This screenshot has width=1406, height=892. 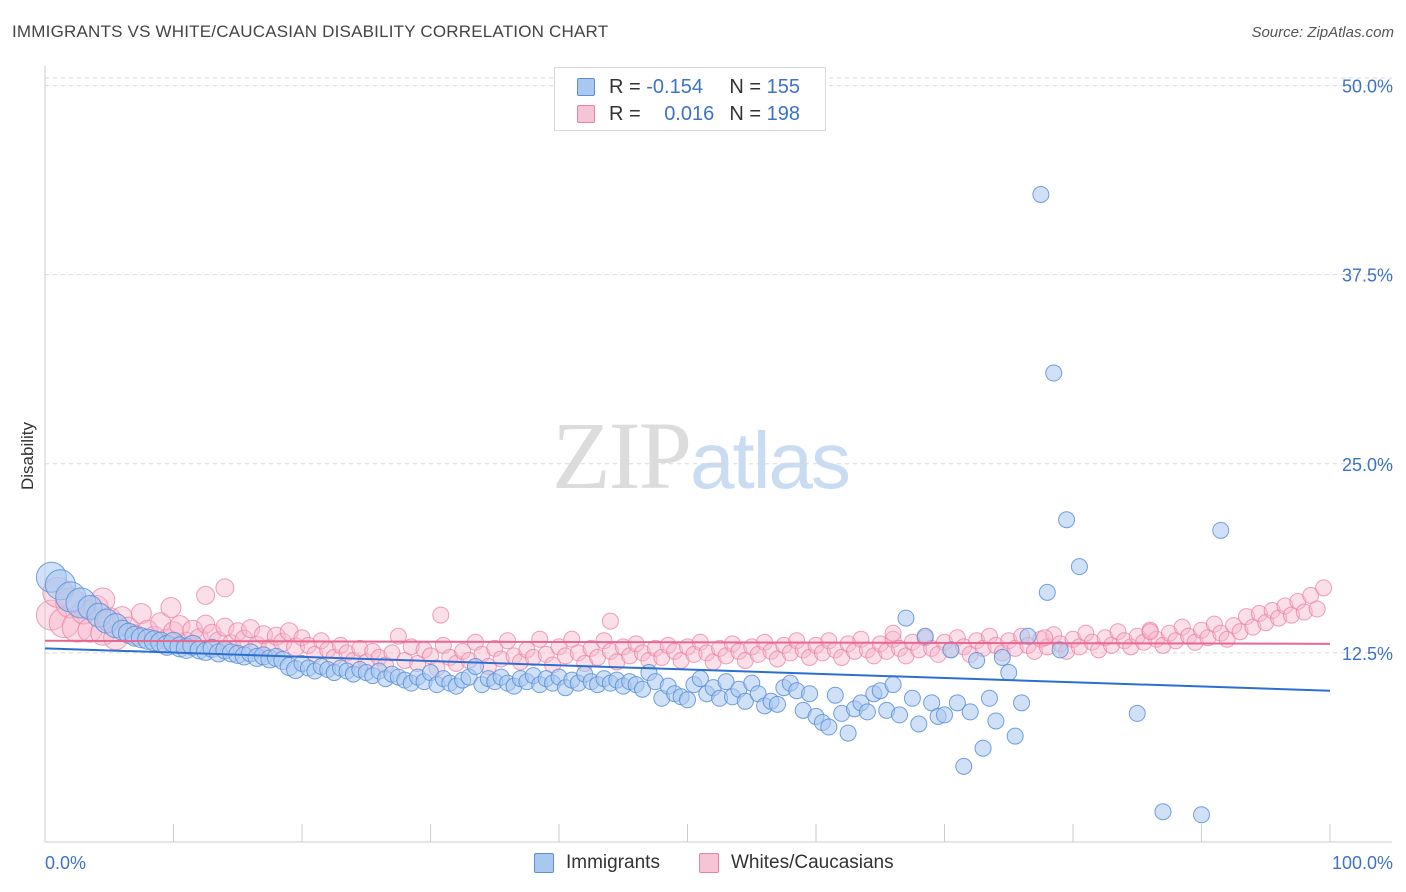 What do you see at coordinates (689, 113) in the screenshot?
I see `legend-r-value: 0.016` at bounding box center [689, 113].